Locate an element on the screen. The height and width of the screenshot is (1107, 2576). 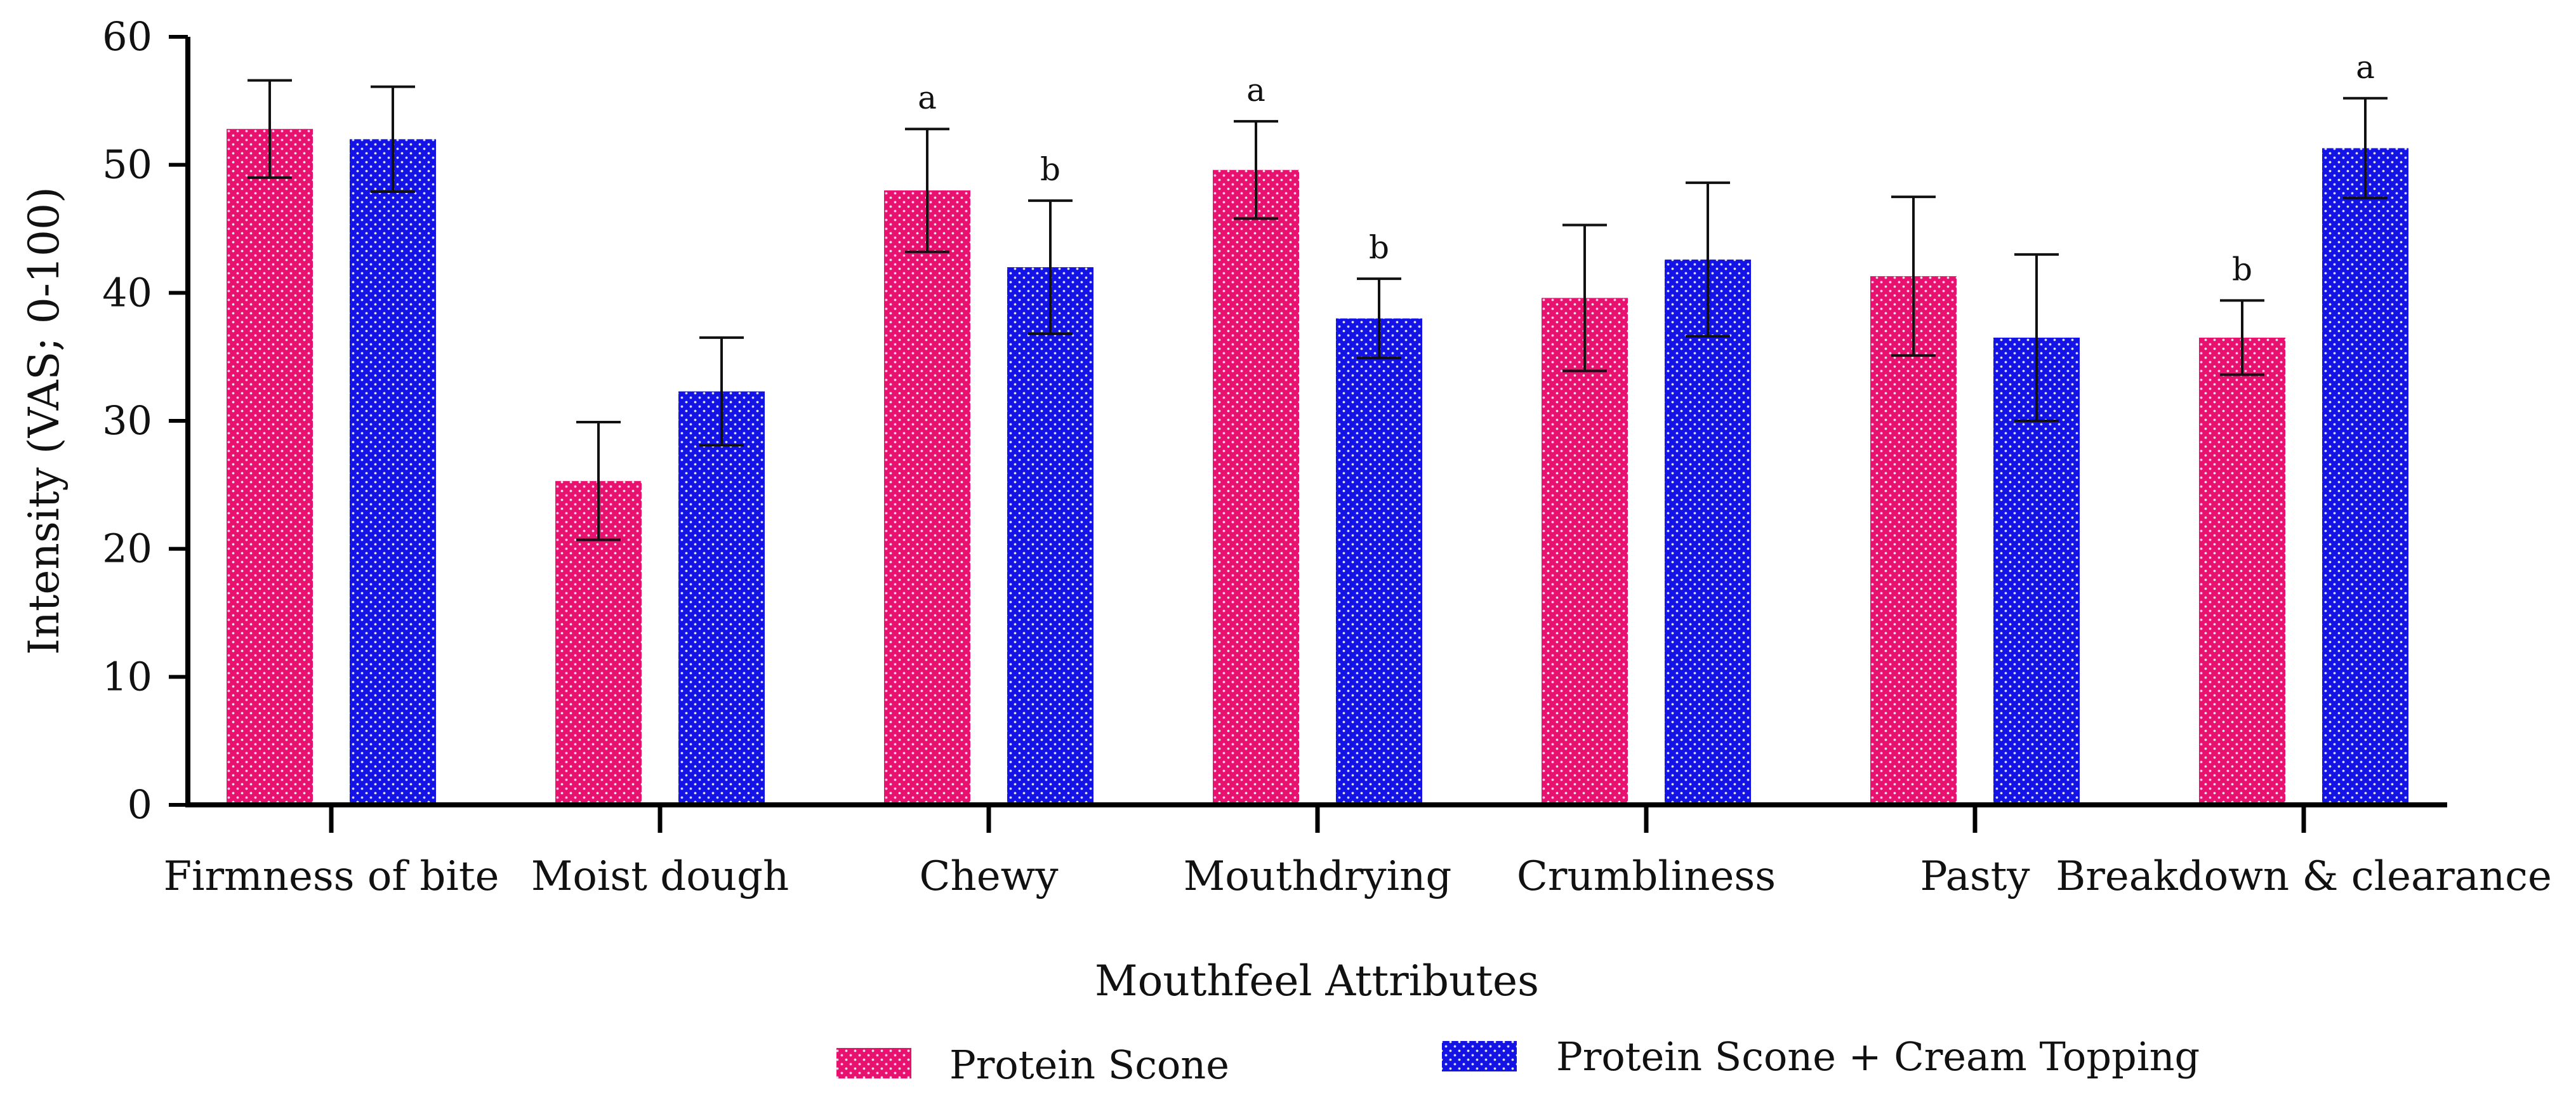
y-ticks: 0 10 20 30 40 50 60 is located at coordinates (145, 420).